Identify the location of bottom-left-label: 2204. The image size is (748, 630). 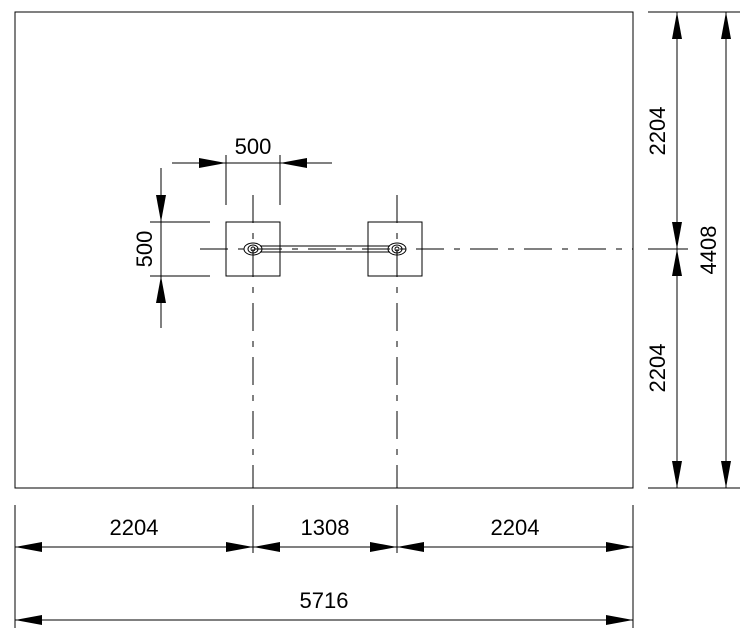
(134, 527).